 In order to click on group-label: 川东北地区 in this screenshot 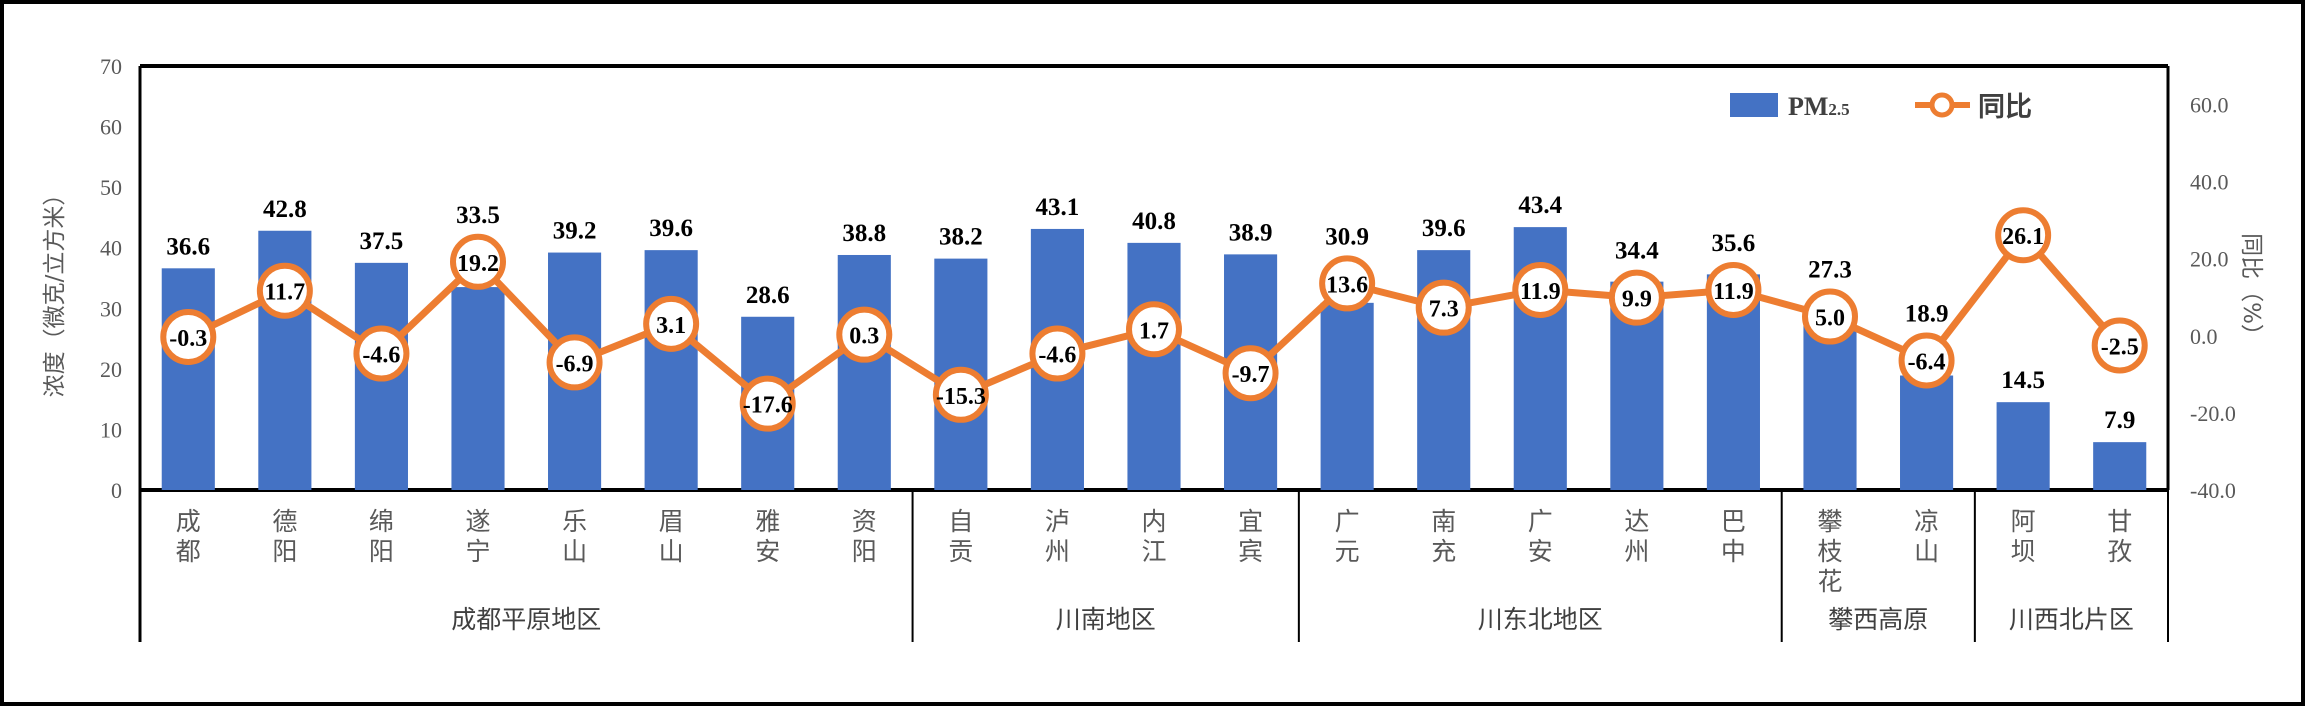, I will do `click(1540, 619)`.